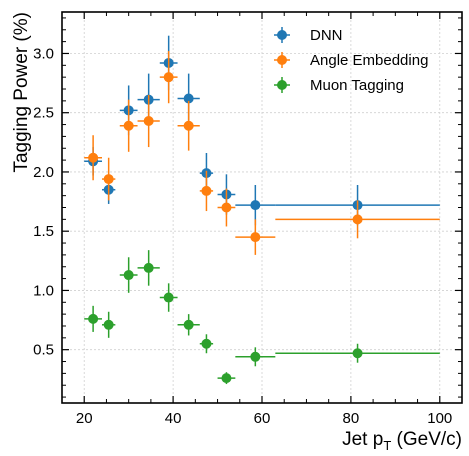  What do you see at coordinates (357, 85) in the screenshot?
I see `legend-label: Muon Tagging` at bounding box center [357, 85].